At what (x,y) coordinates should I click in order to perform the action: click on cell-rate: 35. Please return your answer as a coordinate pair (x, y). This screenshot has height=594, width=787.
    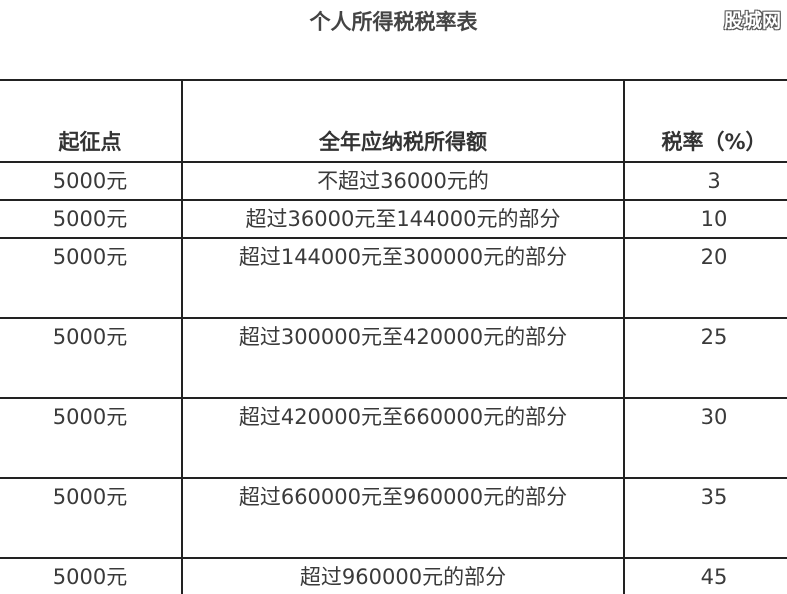
    Looking at the image, I should click on (705, 518).